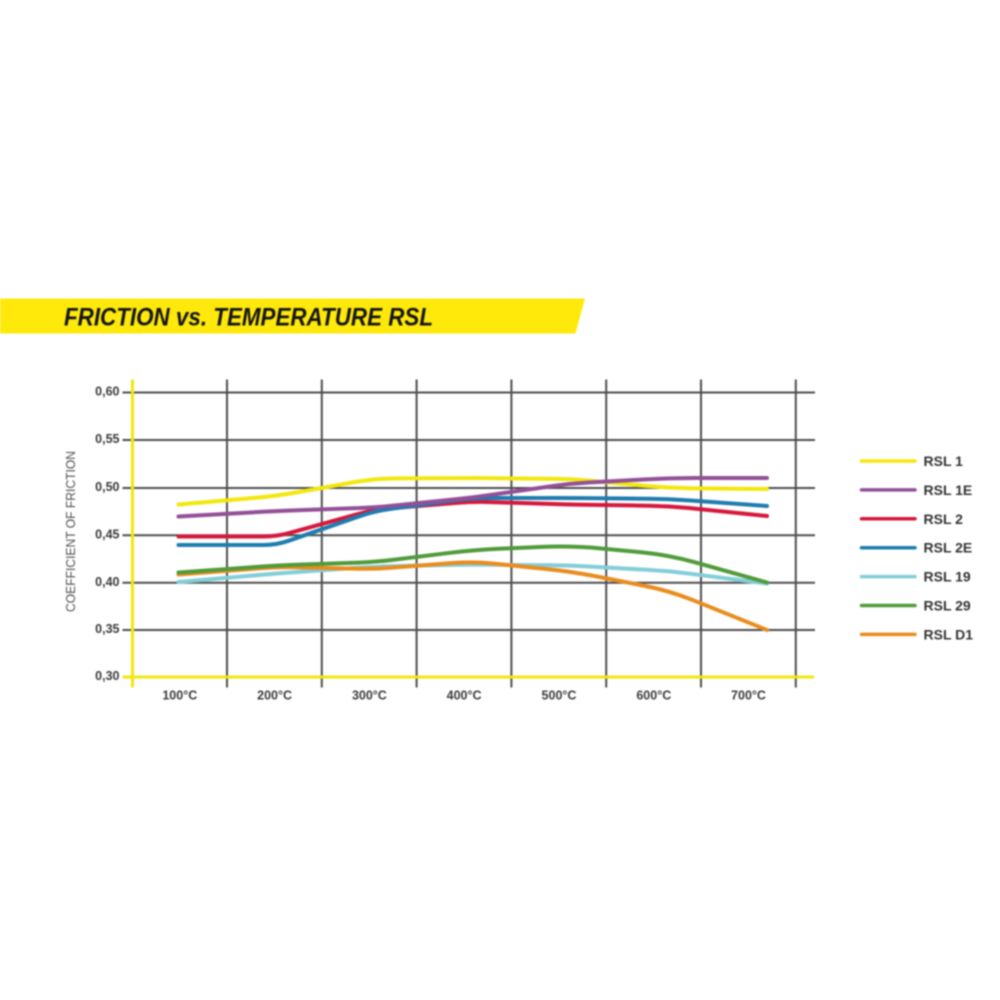  I want to click on svg-text: 400°C, so click(464, 696).